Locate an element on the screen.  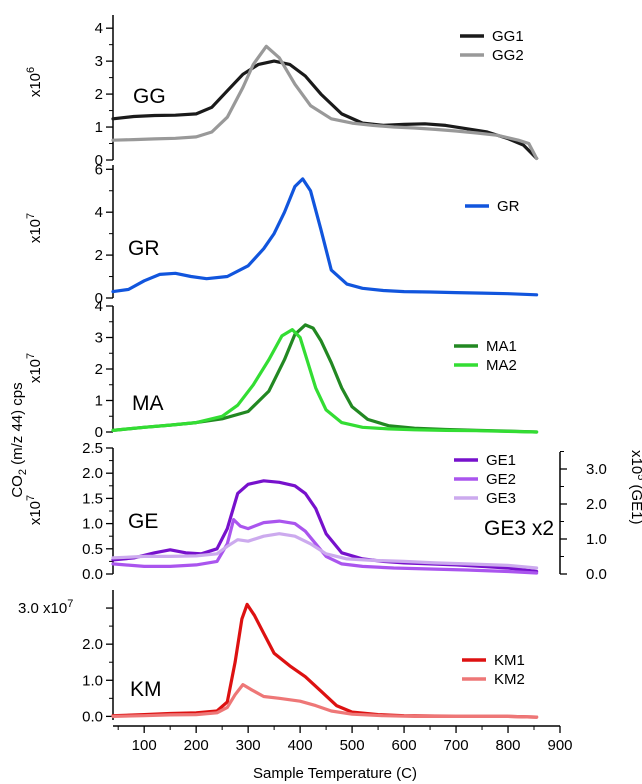
series-line-ge2 is located at coordinates (325, 546).